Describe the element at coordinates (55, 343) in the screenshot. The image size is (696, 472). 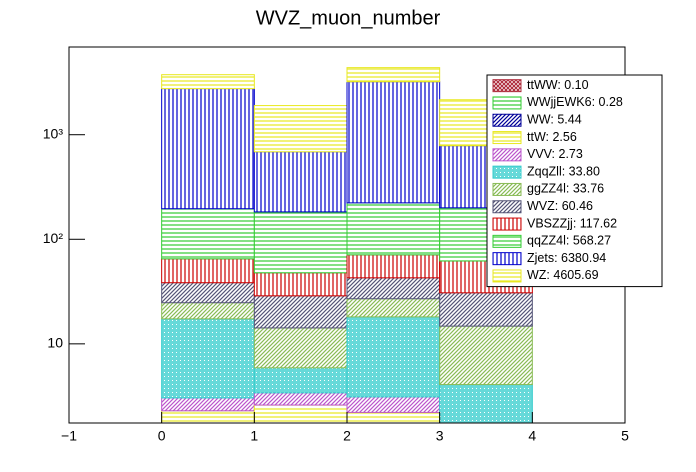
I see `y-tick-label: 10` at that location.